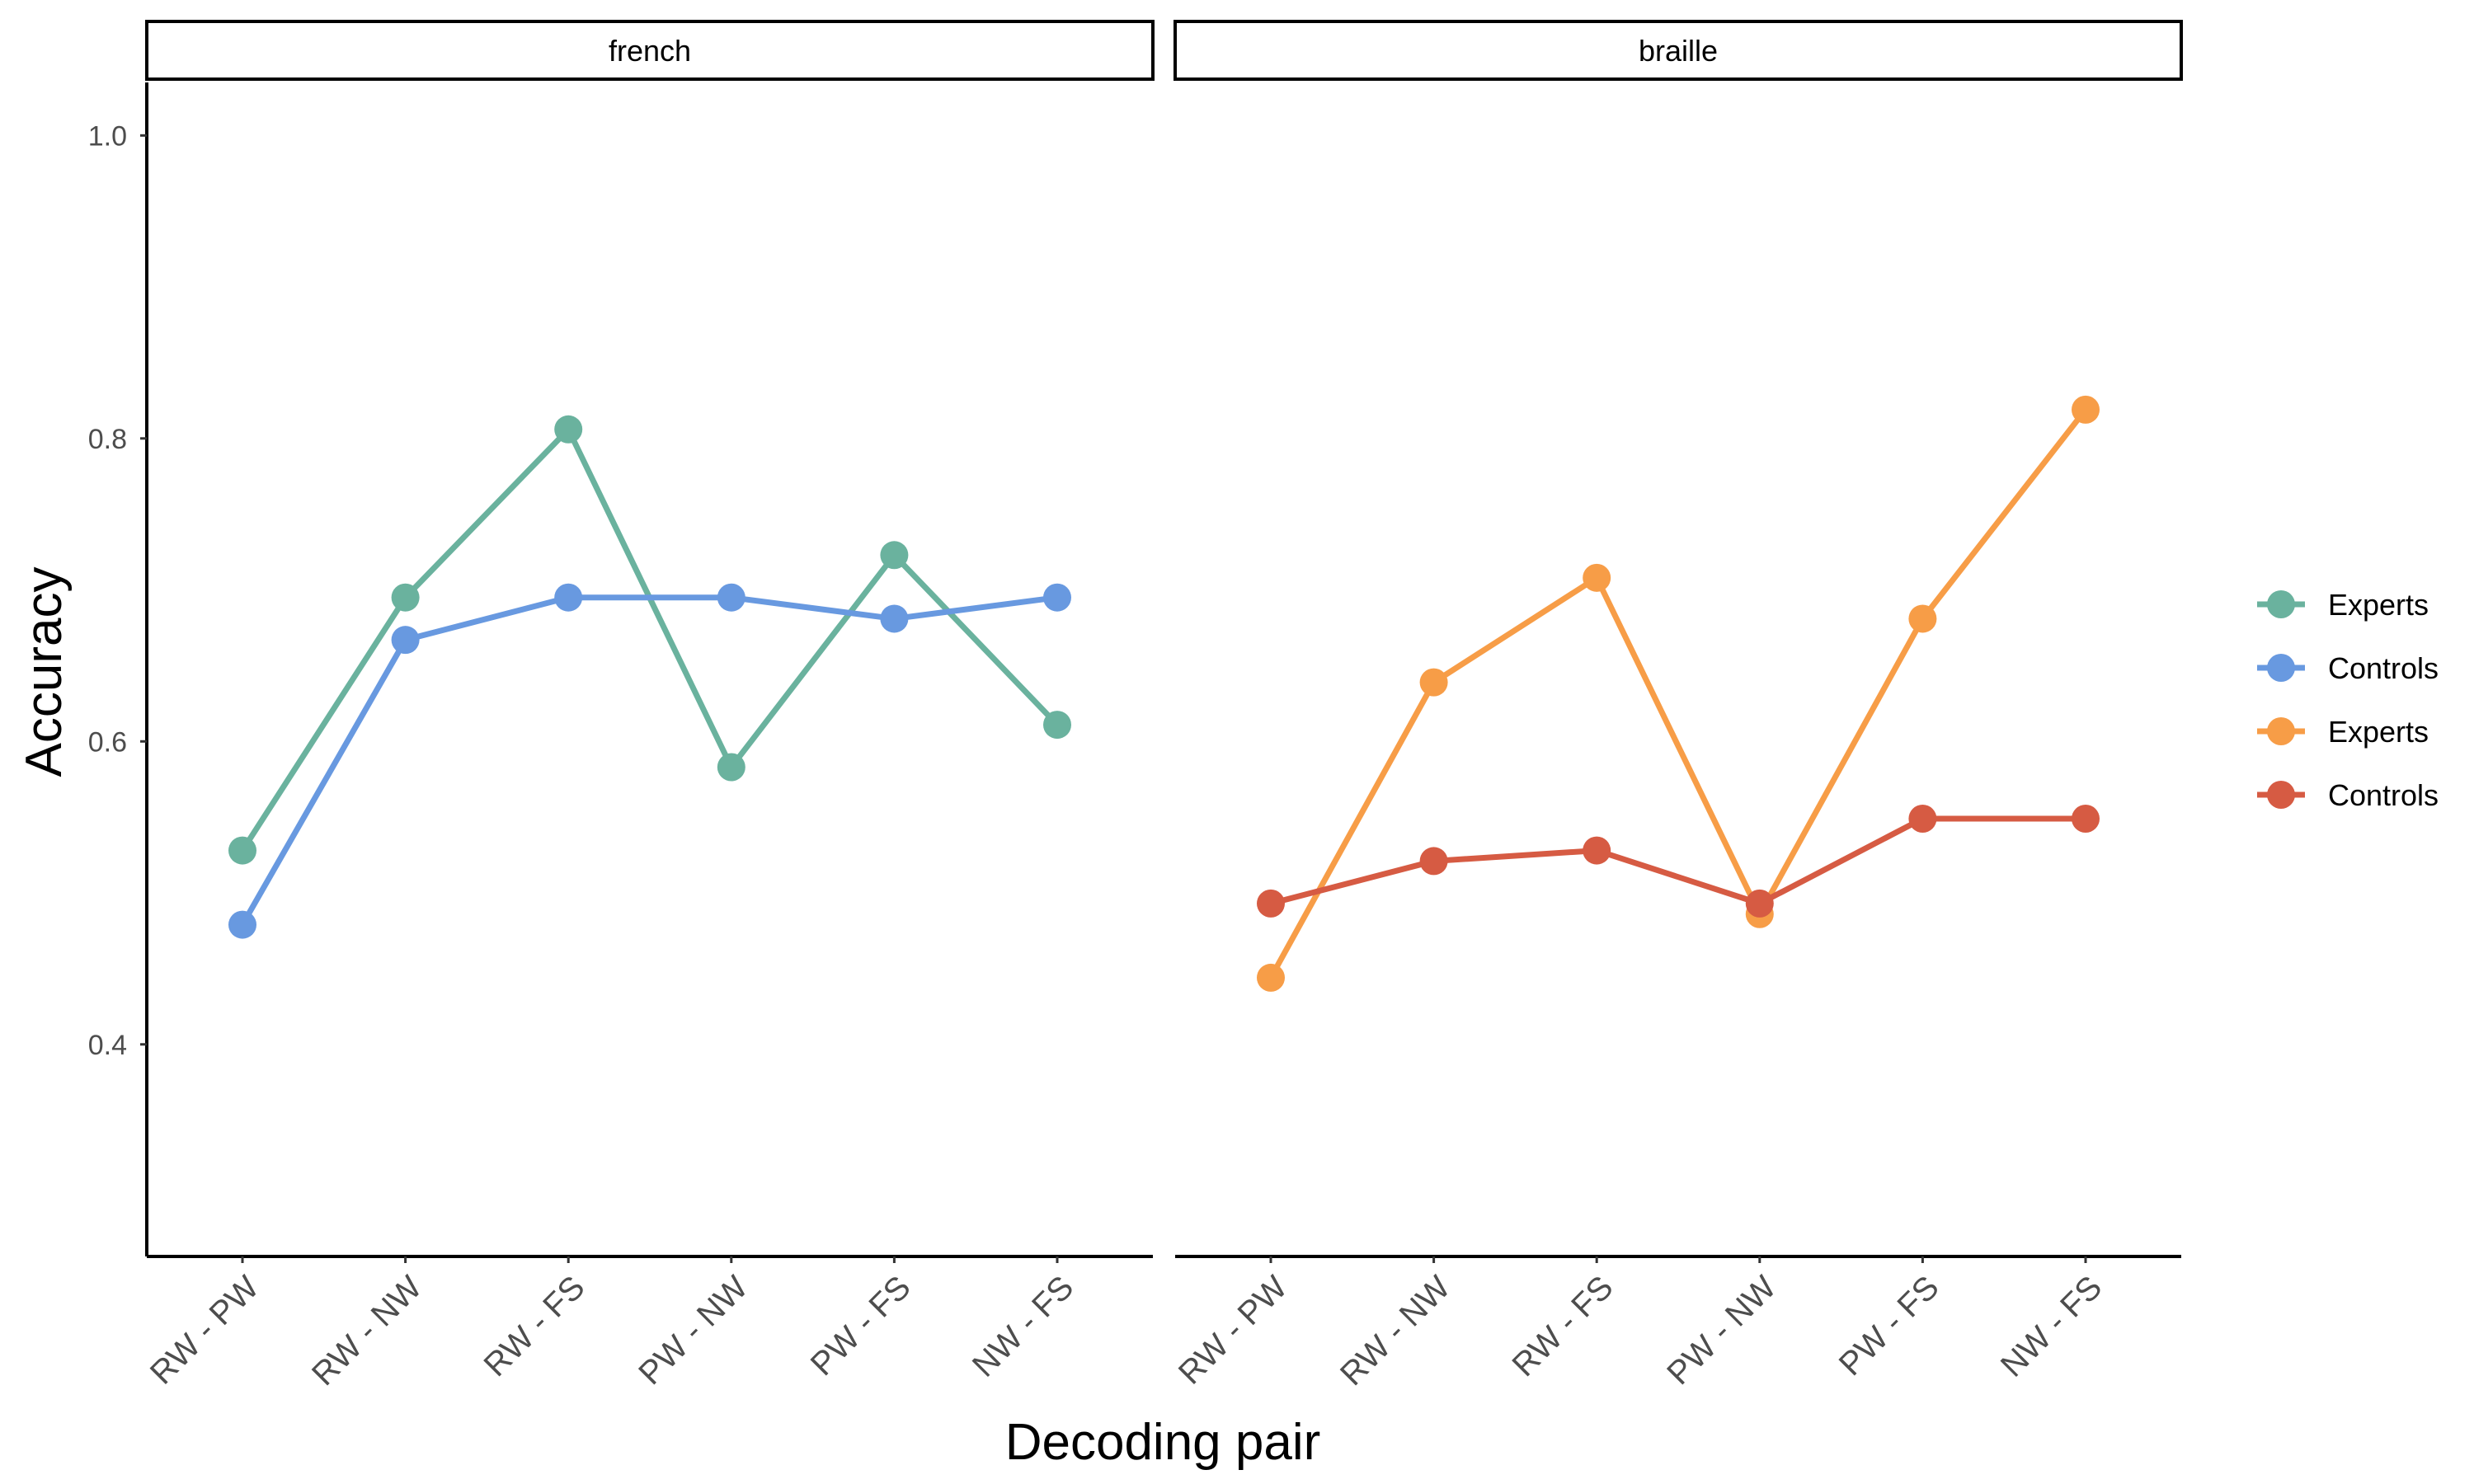 The image size is (2474, 1484). What do you see at coordinates (107, 440) in the screenshot?
I see `y-tick-label: 0.8` at bounding box center [107, 440].